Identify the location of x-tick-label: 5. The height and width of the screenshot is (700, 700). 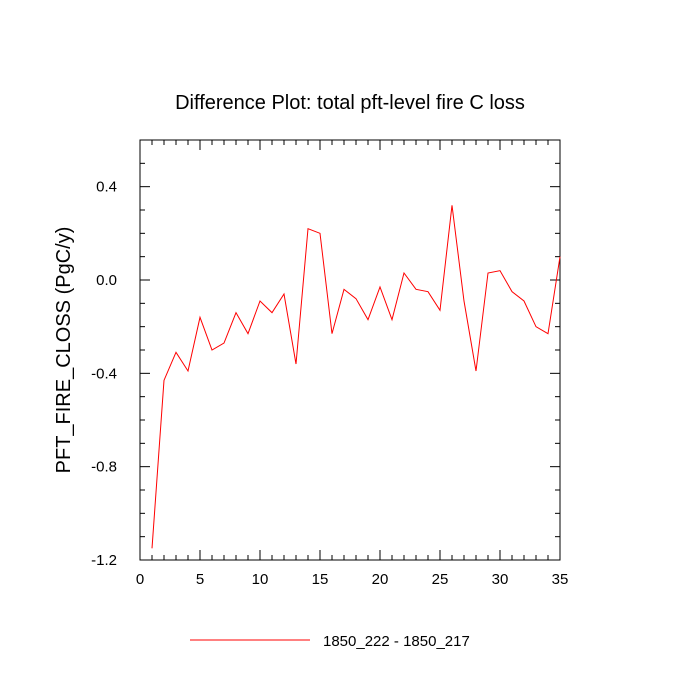
(200, 579).